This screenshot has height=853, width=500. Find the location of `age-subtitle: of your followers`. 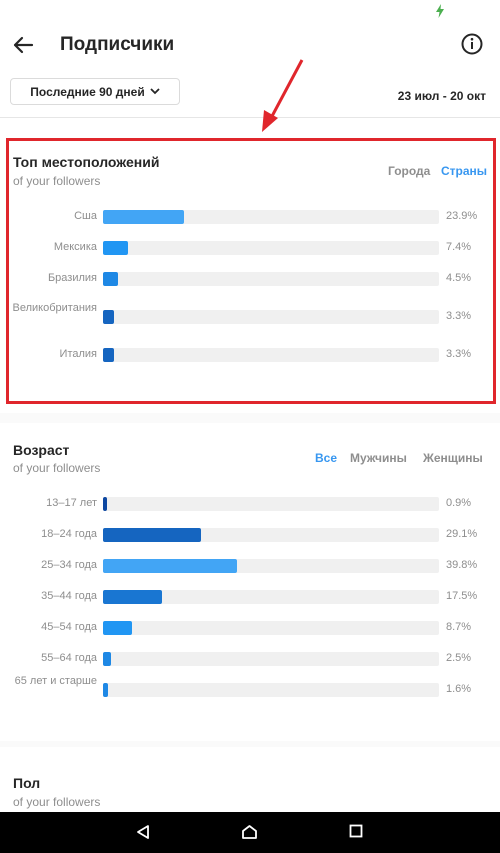

age-subtitle: of your followers is located at coordinates (57, 468).